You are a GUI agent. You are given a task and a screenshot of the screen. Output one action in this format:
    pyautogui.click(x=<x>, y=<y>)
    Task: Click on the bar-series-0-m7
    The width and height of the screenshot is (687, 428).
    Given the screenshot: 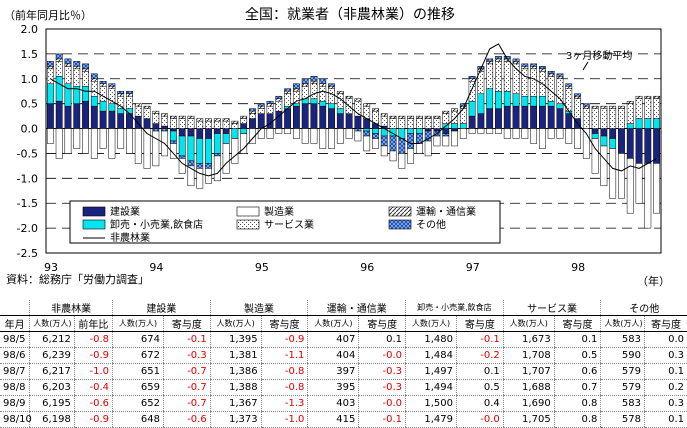 What is the action you would take?
    pyautogui.click(x=112, y=119)
    